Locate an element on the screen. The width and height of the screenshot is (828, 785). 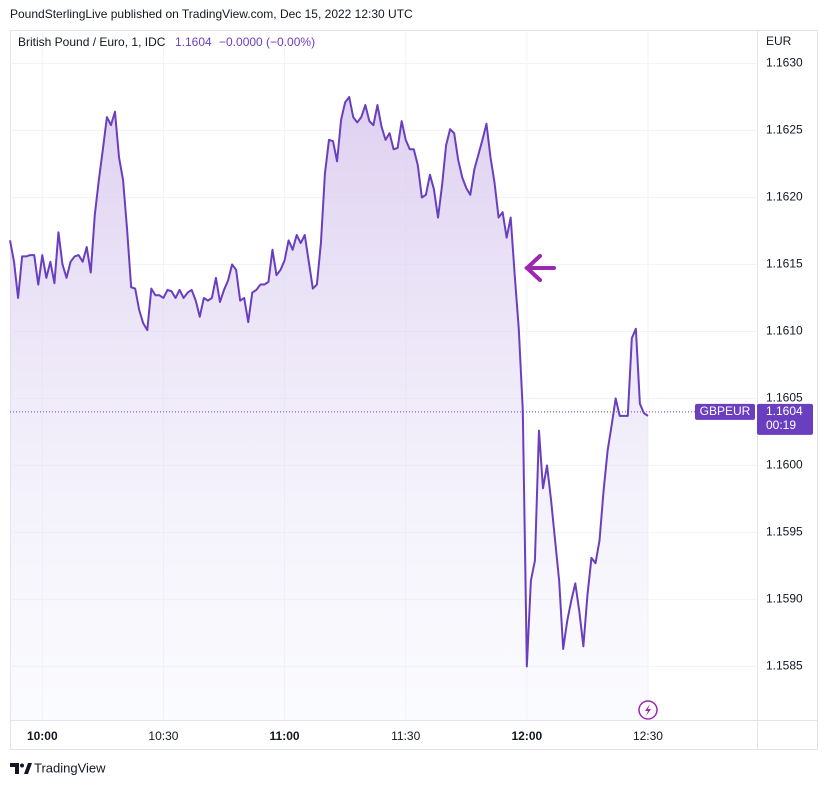
legend-price: 1.1604 is located at coordinates (193, 42).